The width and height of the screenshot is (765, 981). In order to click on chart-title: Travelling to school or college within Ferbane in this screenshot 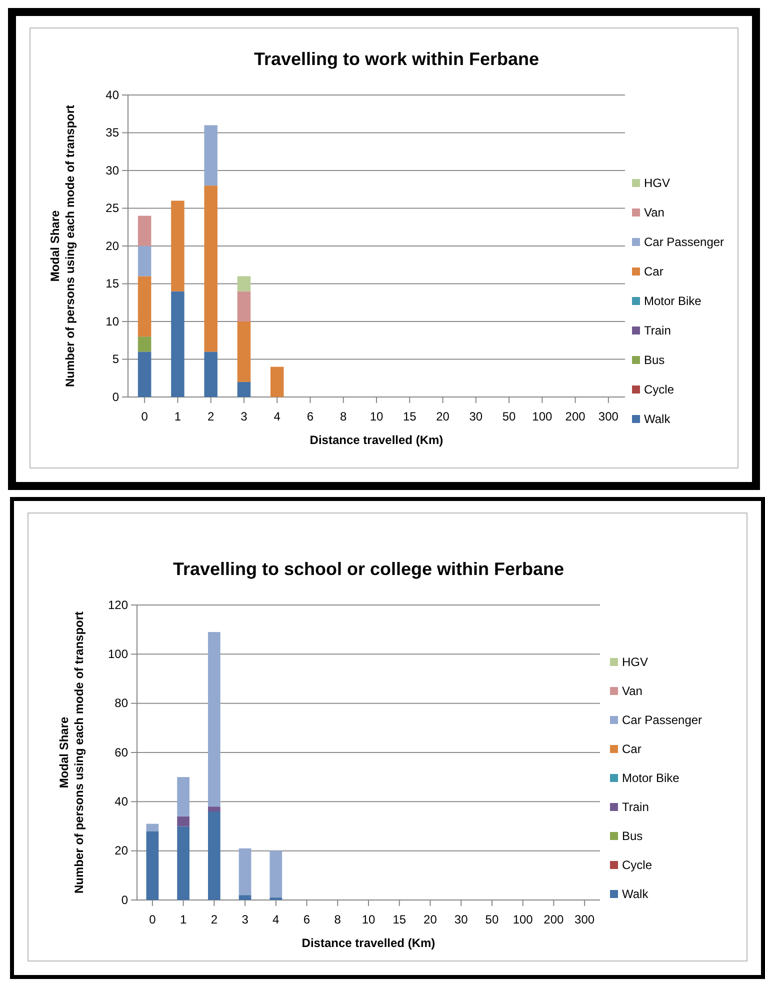, I will do `click(368, 569)`.